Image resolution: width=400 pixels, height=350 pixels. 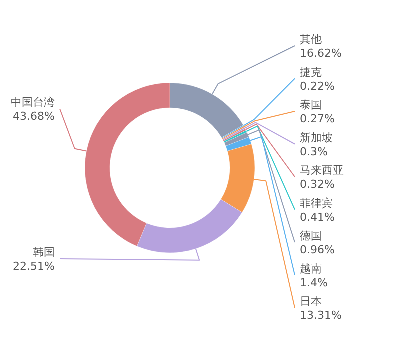 I want to click on data-label: 1.4%, so click(x=314, y=283).